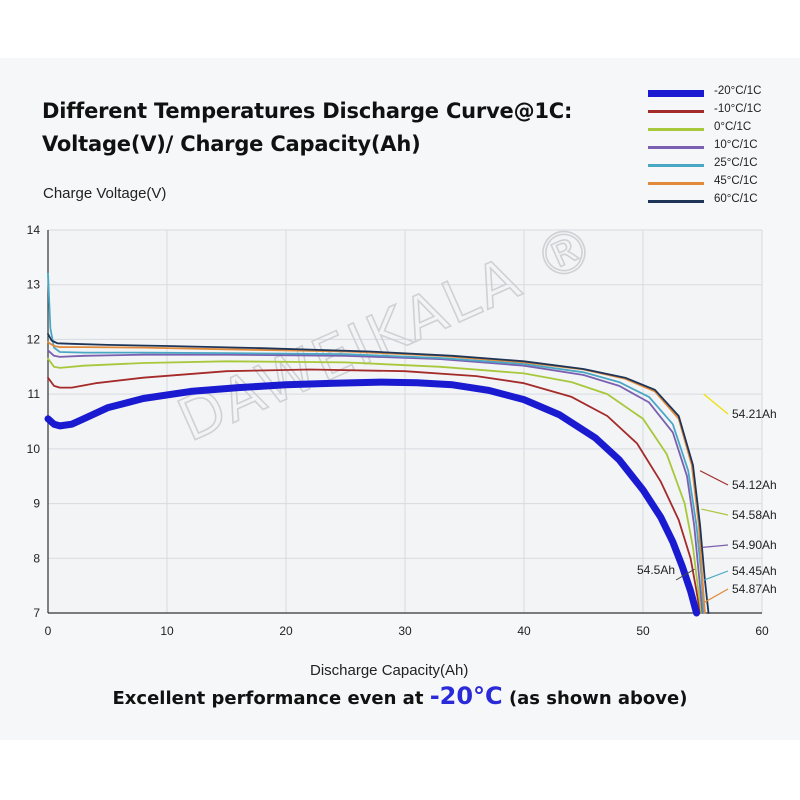 The height and width of the screenshot is (800, 800). Describe the element at coordinates (736, 145) in the screenshot. I see `legend-label: 10°C/1C` at that location.